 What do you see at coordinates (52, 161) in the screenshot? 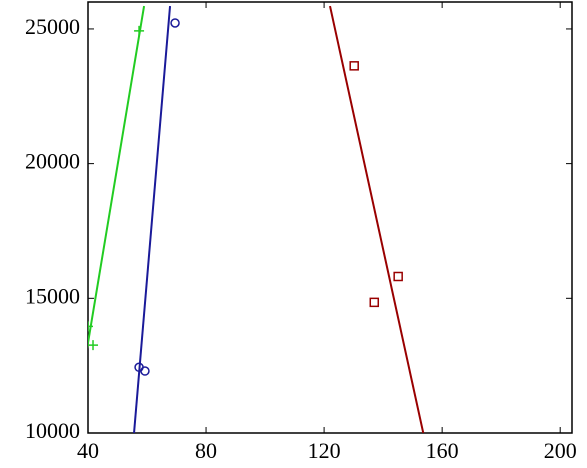
I see `y-tick-label: 20000` at bounding box center [52, 161].